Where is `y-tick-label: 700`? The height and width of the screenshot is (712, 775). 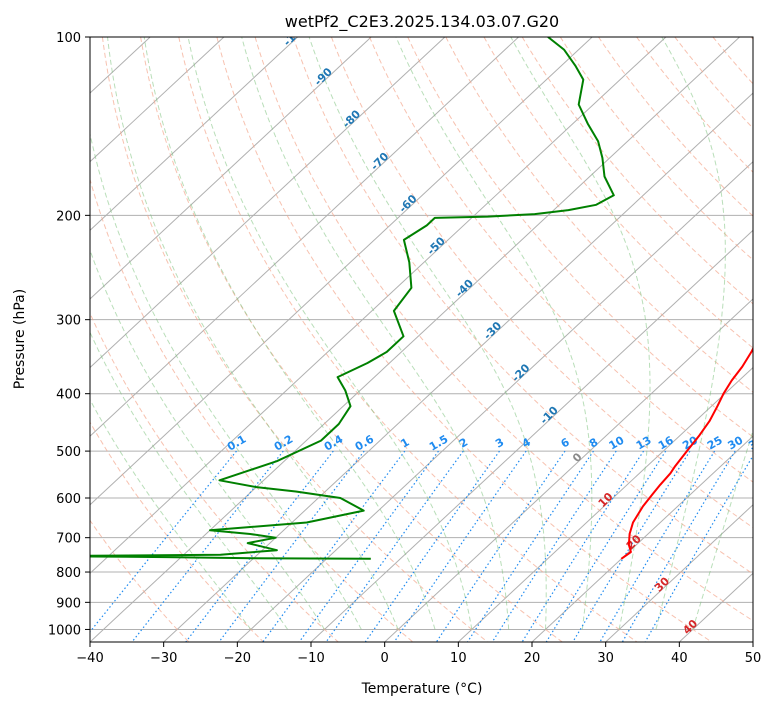 y-tick-label: 700 is located at coordinates (68, 539).